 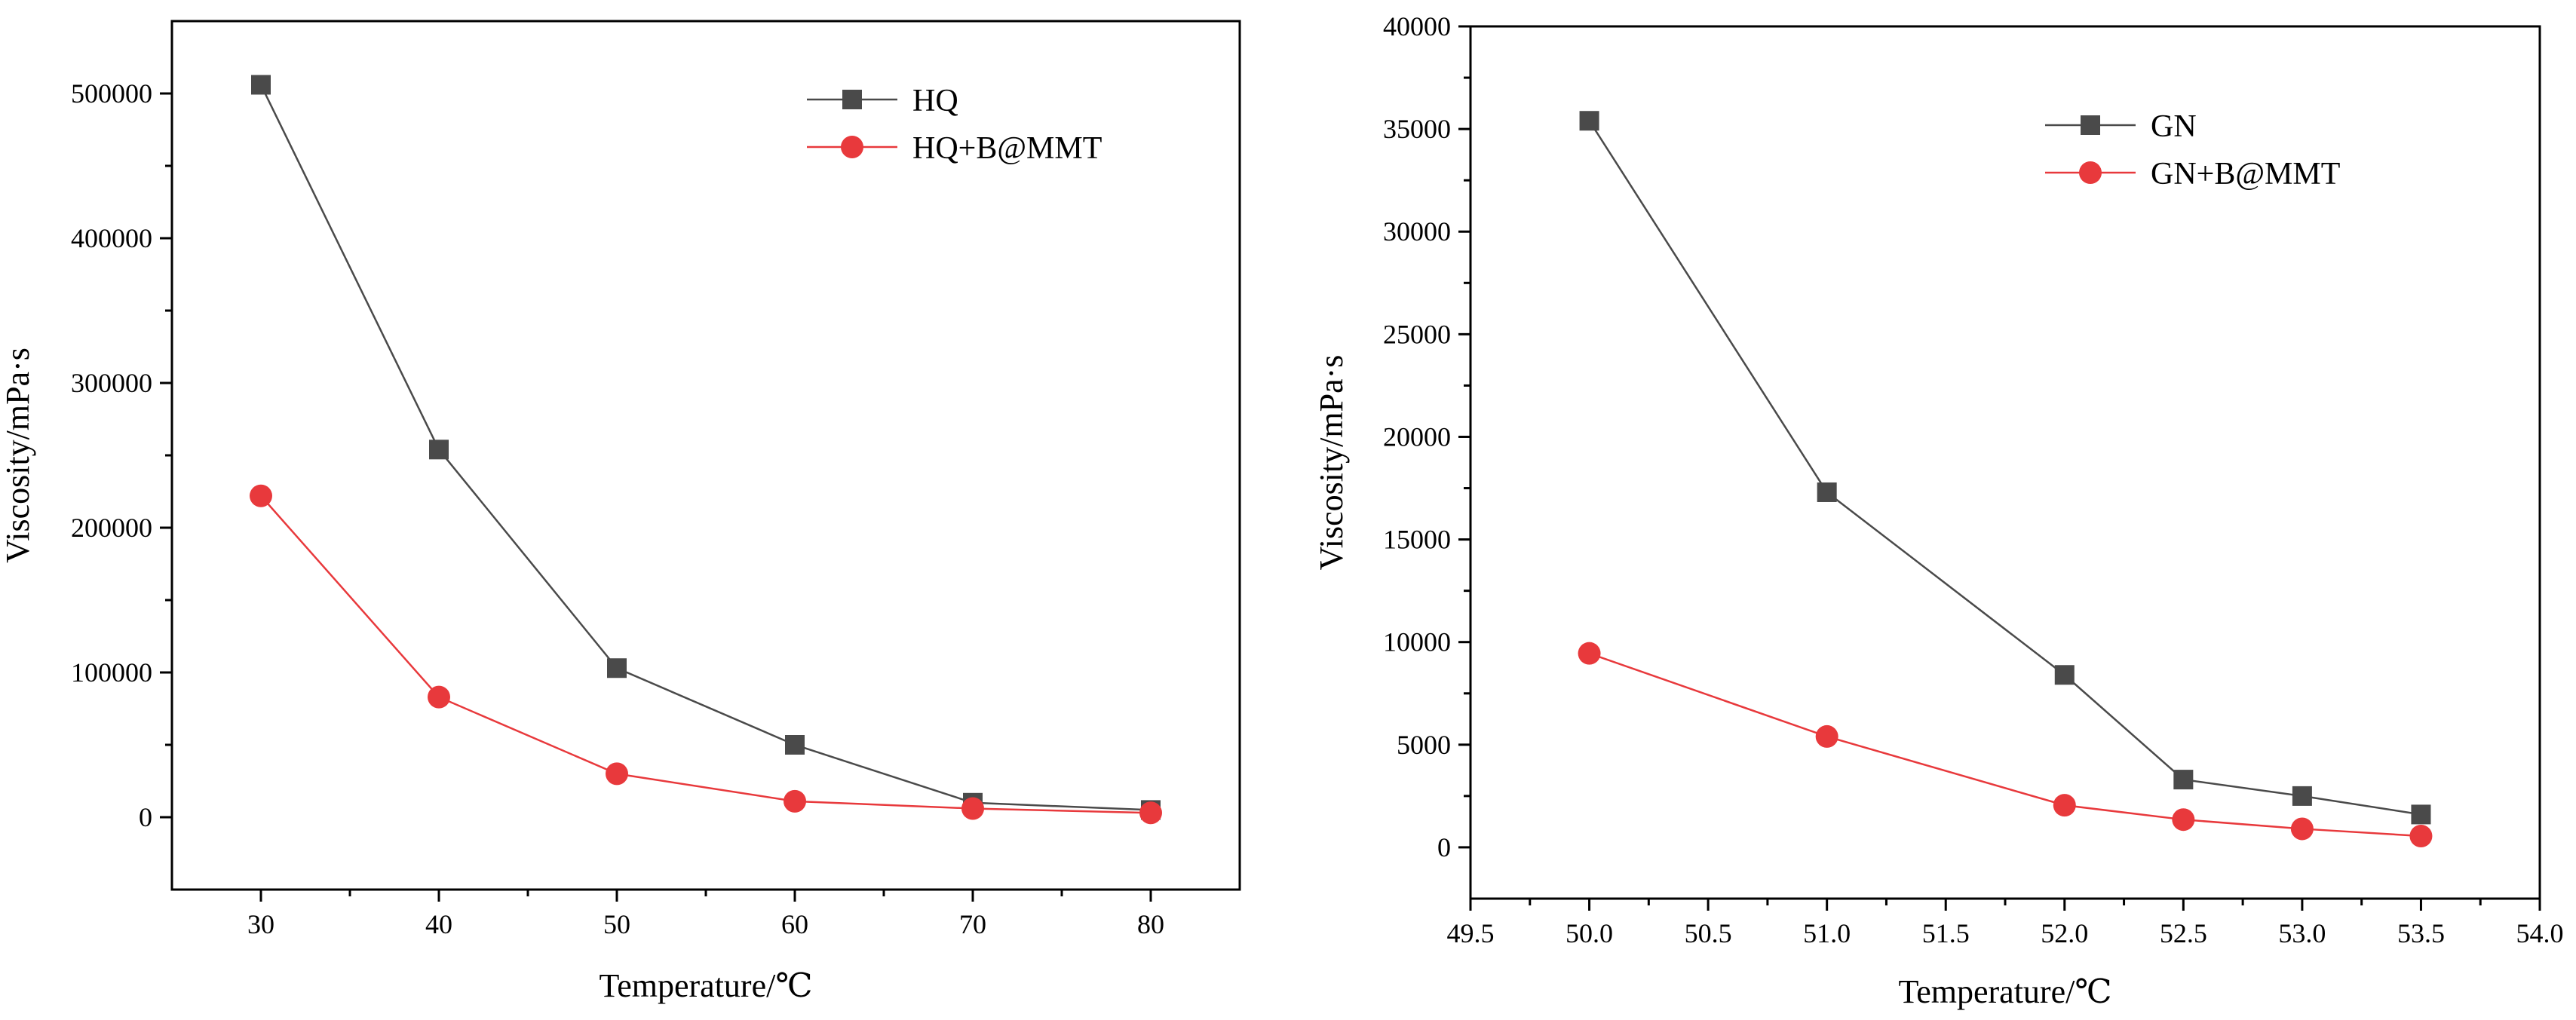 What do you see at coordinates (1417, 26) in the screenshot?
I see `y-tick-label: 40000` at bounding box center [1417, 26].